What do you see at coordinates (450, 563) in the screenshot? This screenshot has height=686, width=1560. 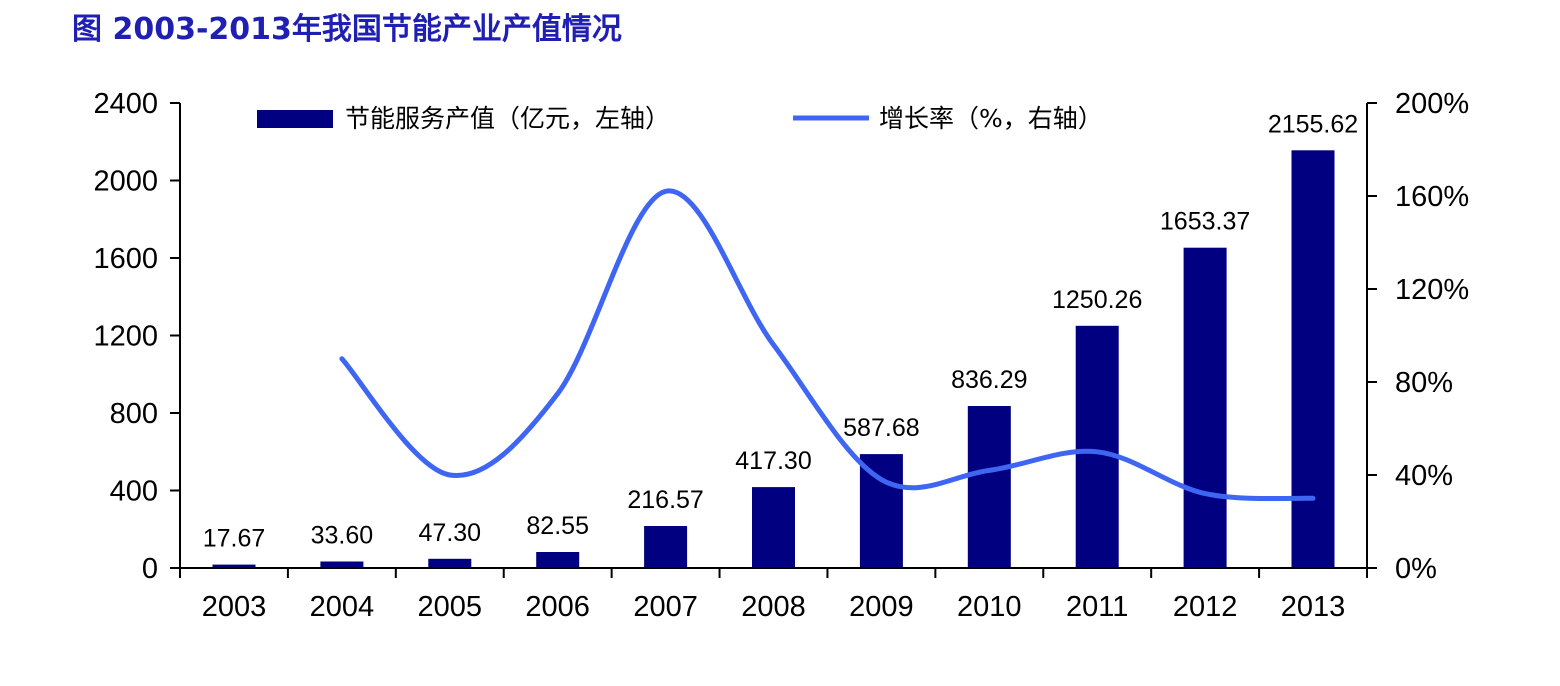 I see `bar-2005` at bounding box center [450, 563].